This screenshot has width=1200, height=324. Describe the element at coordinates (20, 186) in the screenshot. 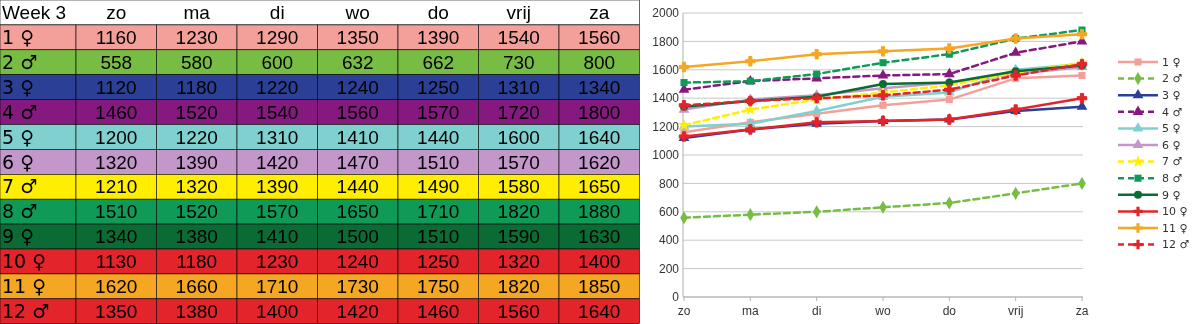

I see `y-tick-label: 7 ♂` at that location.